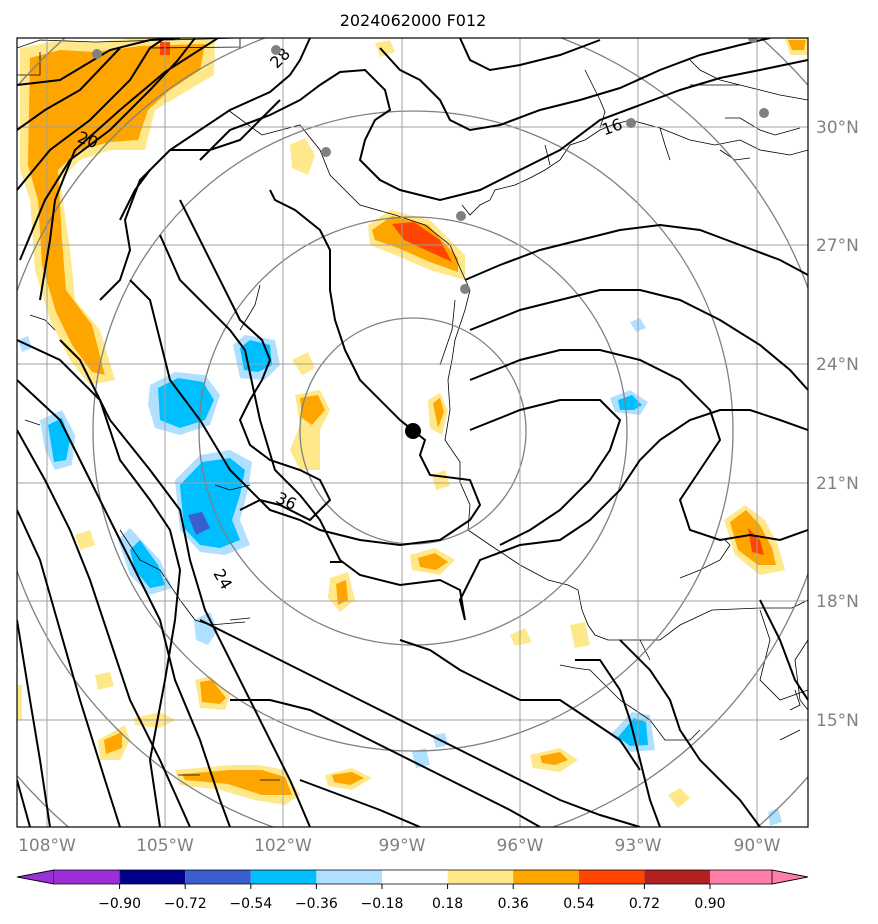 The height and width of the screenshot is (924, 878). I want to click on lat-label-24n: 24°N, so click(837, 365).